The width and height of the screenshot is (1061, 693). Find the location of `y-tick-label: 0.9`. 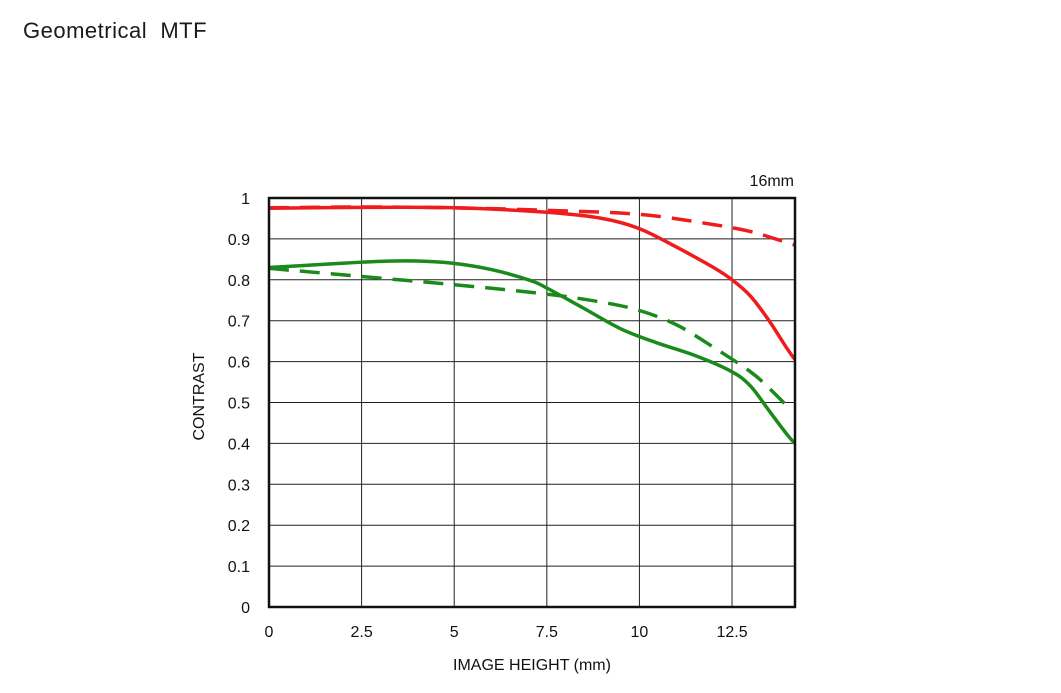

y-tick-label: 0.9 is located at coordinates (239, 240).